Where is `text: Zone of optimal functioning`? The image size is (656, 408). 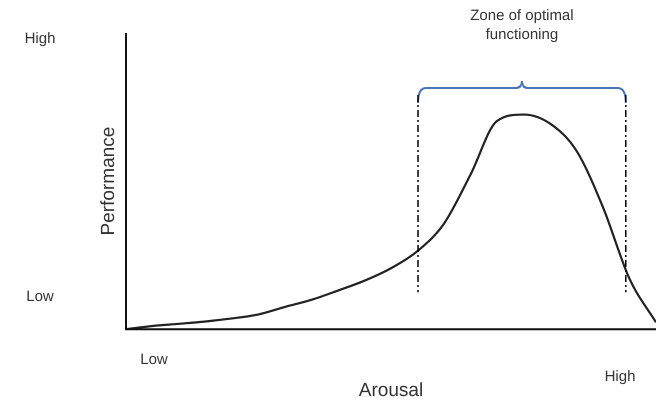 text: Zone of optimal functioning is located at coordinates (522, 25).